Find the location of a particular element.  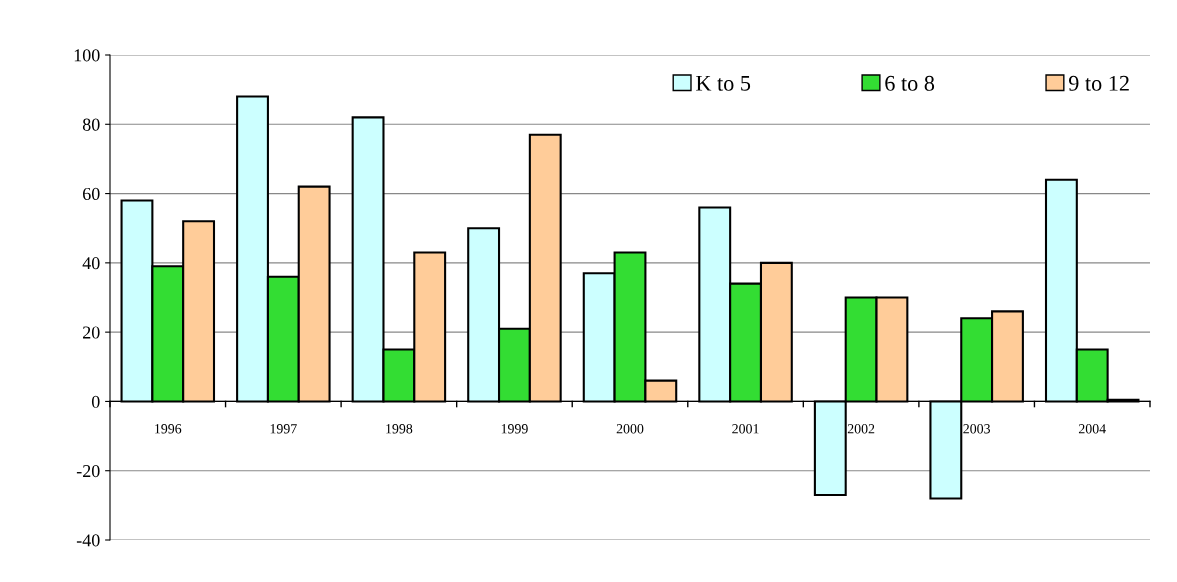

y-tick-label: 100 is located at coordinates (87, 55).